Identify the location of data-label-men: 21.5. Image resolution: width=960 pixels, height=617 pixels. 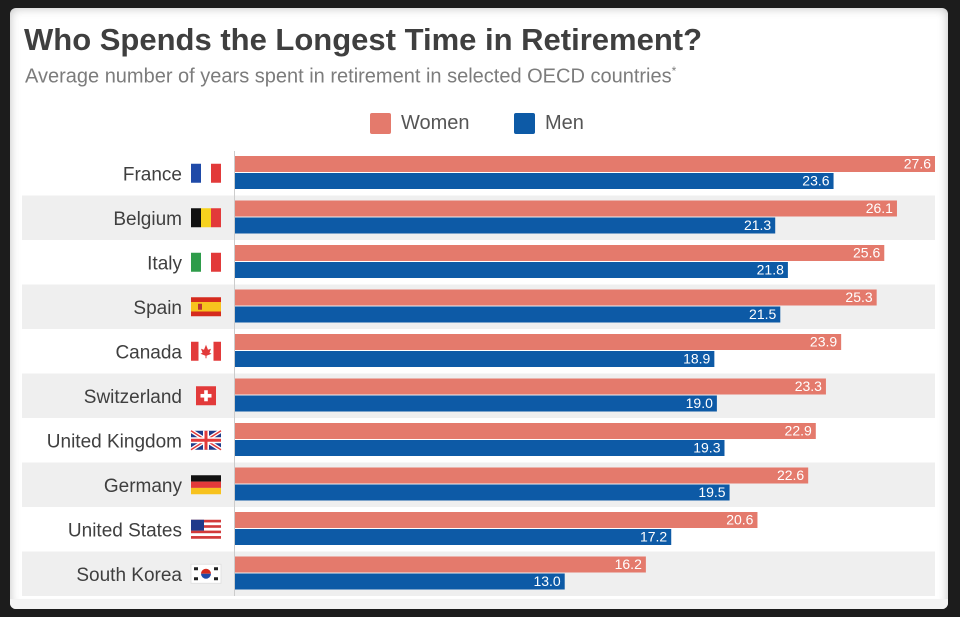
(762, 314).